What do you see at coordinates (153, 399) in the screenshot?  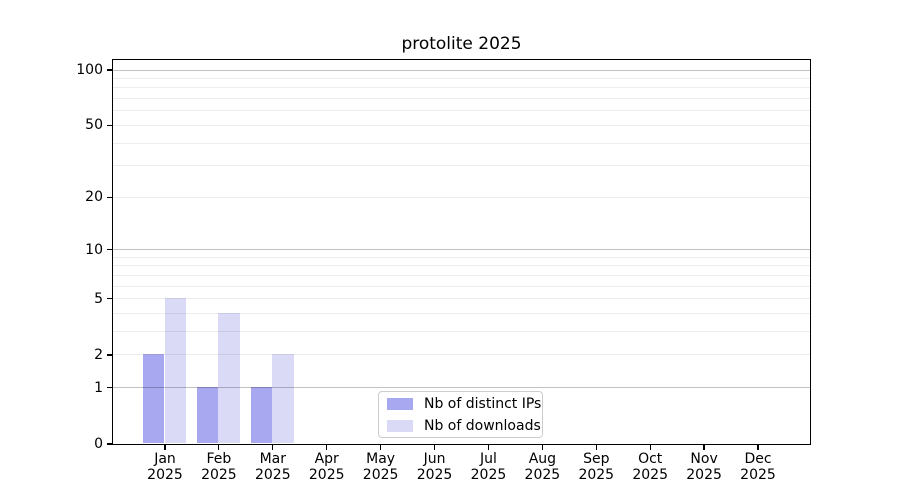 I see `bar-nb-of-distinct-ips-jan-2025` at bounding box center [153, 399].